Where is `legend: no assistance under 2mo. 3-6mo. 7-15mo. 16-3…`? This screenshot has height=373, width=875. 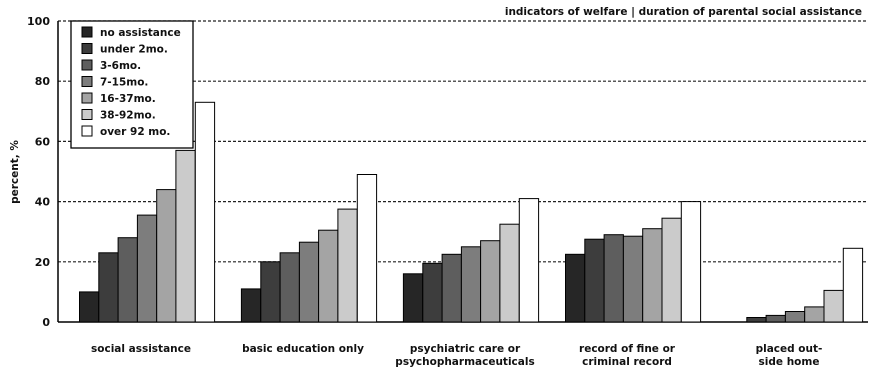
legend: no assistance under 2mo. 3-6mo. 7-15mo. 16-3… is located at coordinates (132, 84).